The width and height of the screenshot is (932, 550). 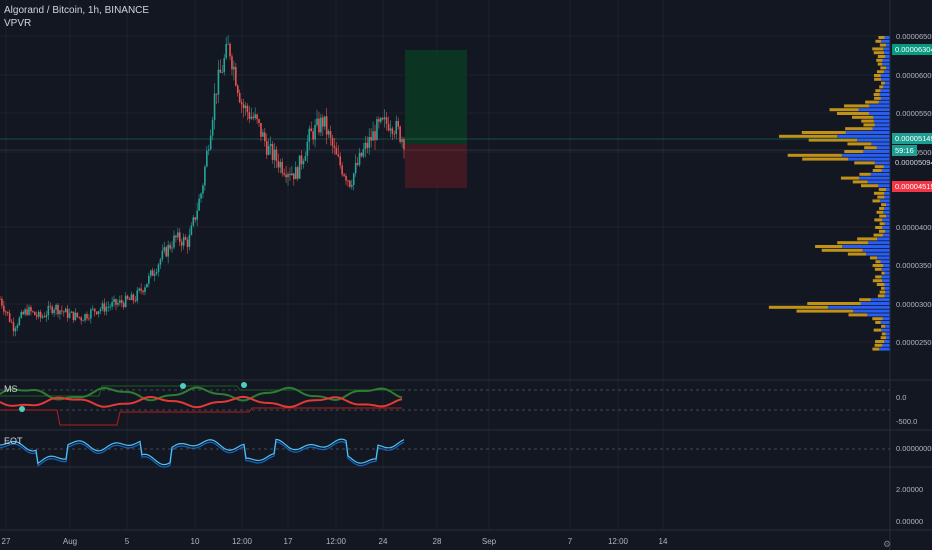 What do you see at coordinates (914, 342) in the screenshot?
I see `price-tick-label: 0.00002500` at bounding box center [914, 342].